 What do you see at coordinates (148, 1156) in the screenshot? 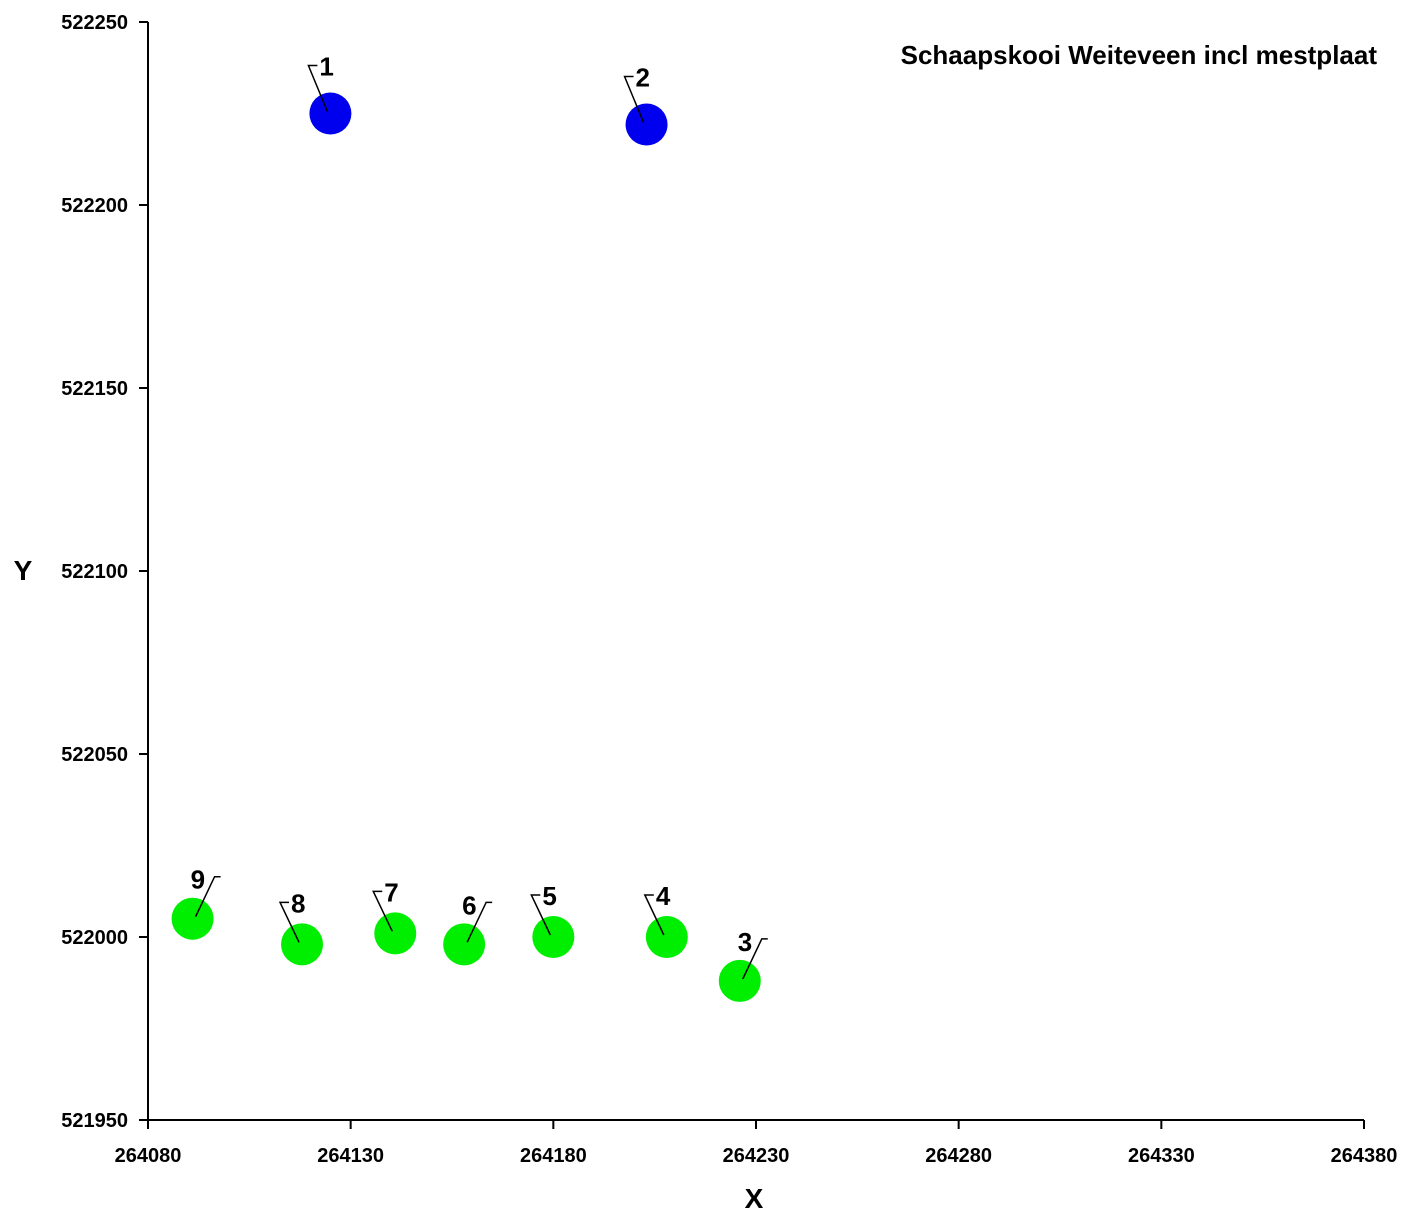
I see `x-tick-label: 264080` at bounding box center [148, 1156].